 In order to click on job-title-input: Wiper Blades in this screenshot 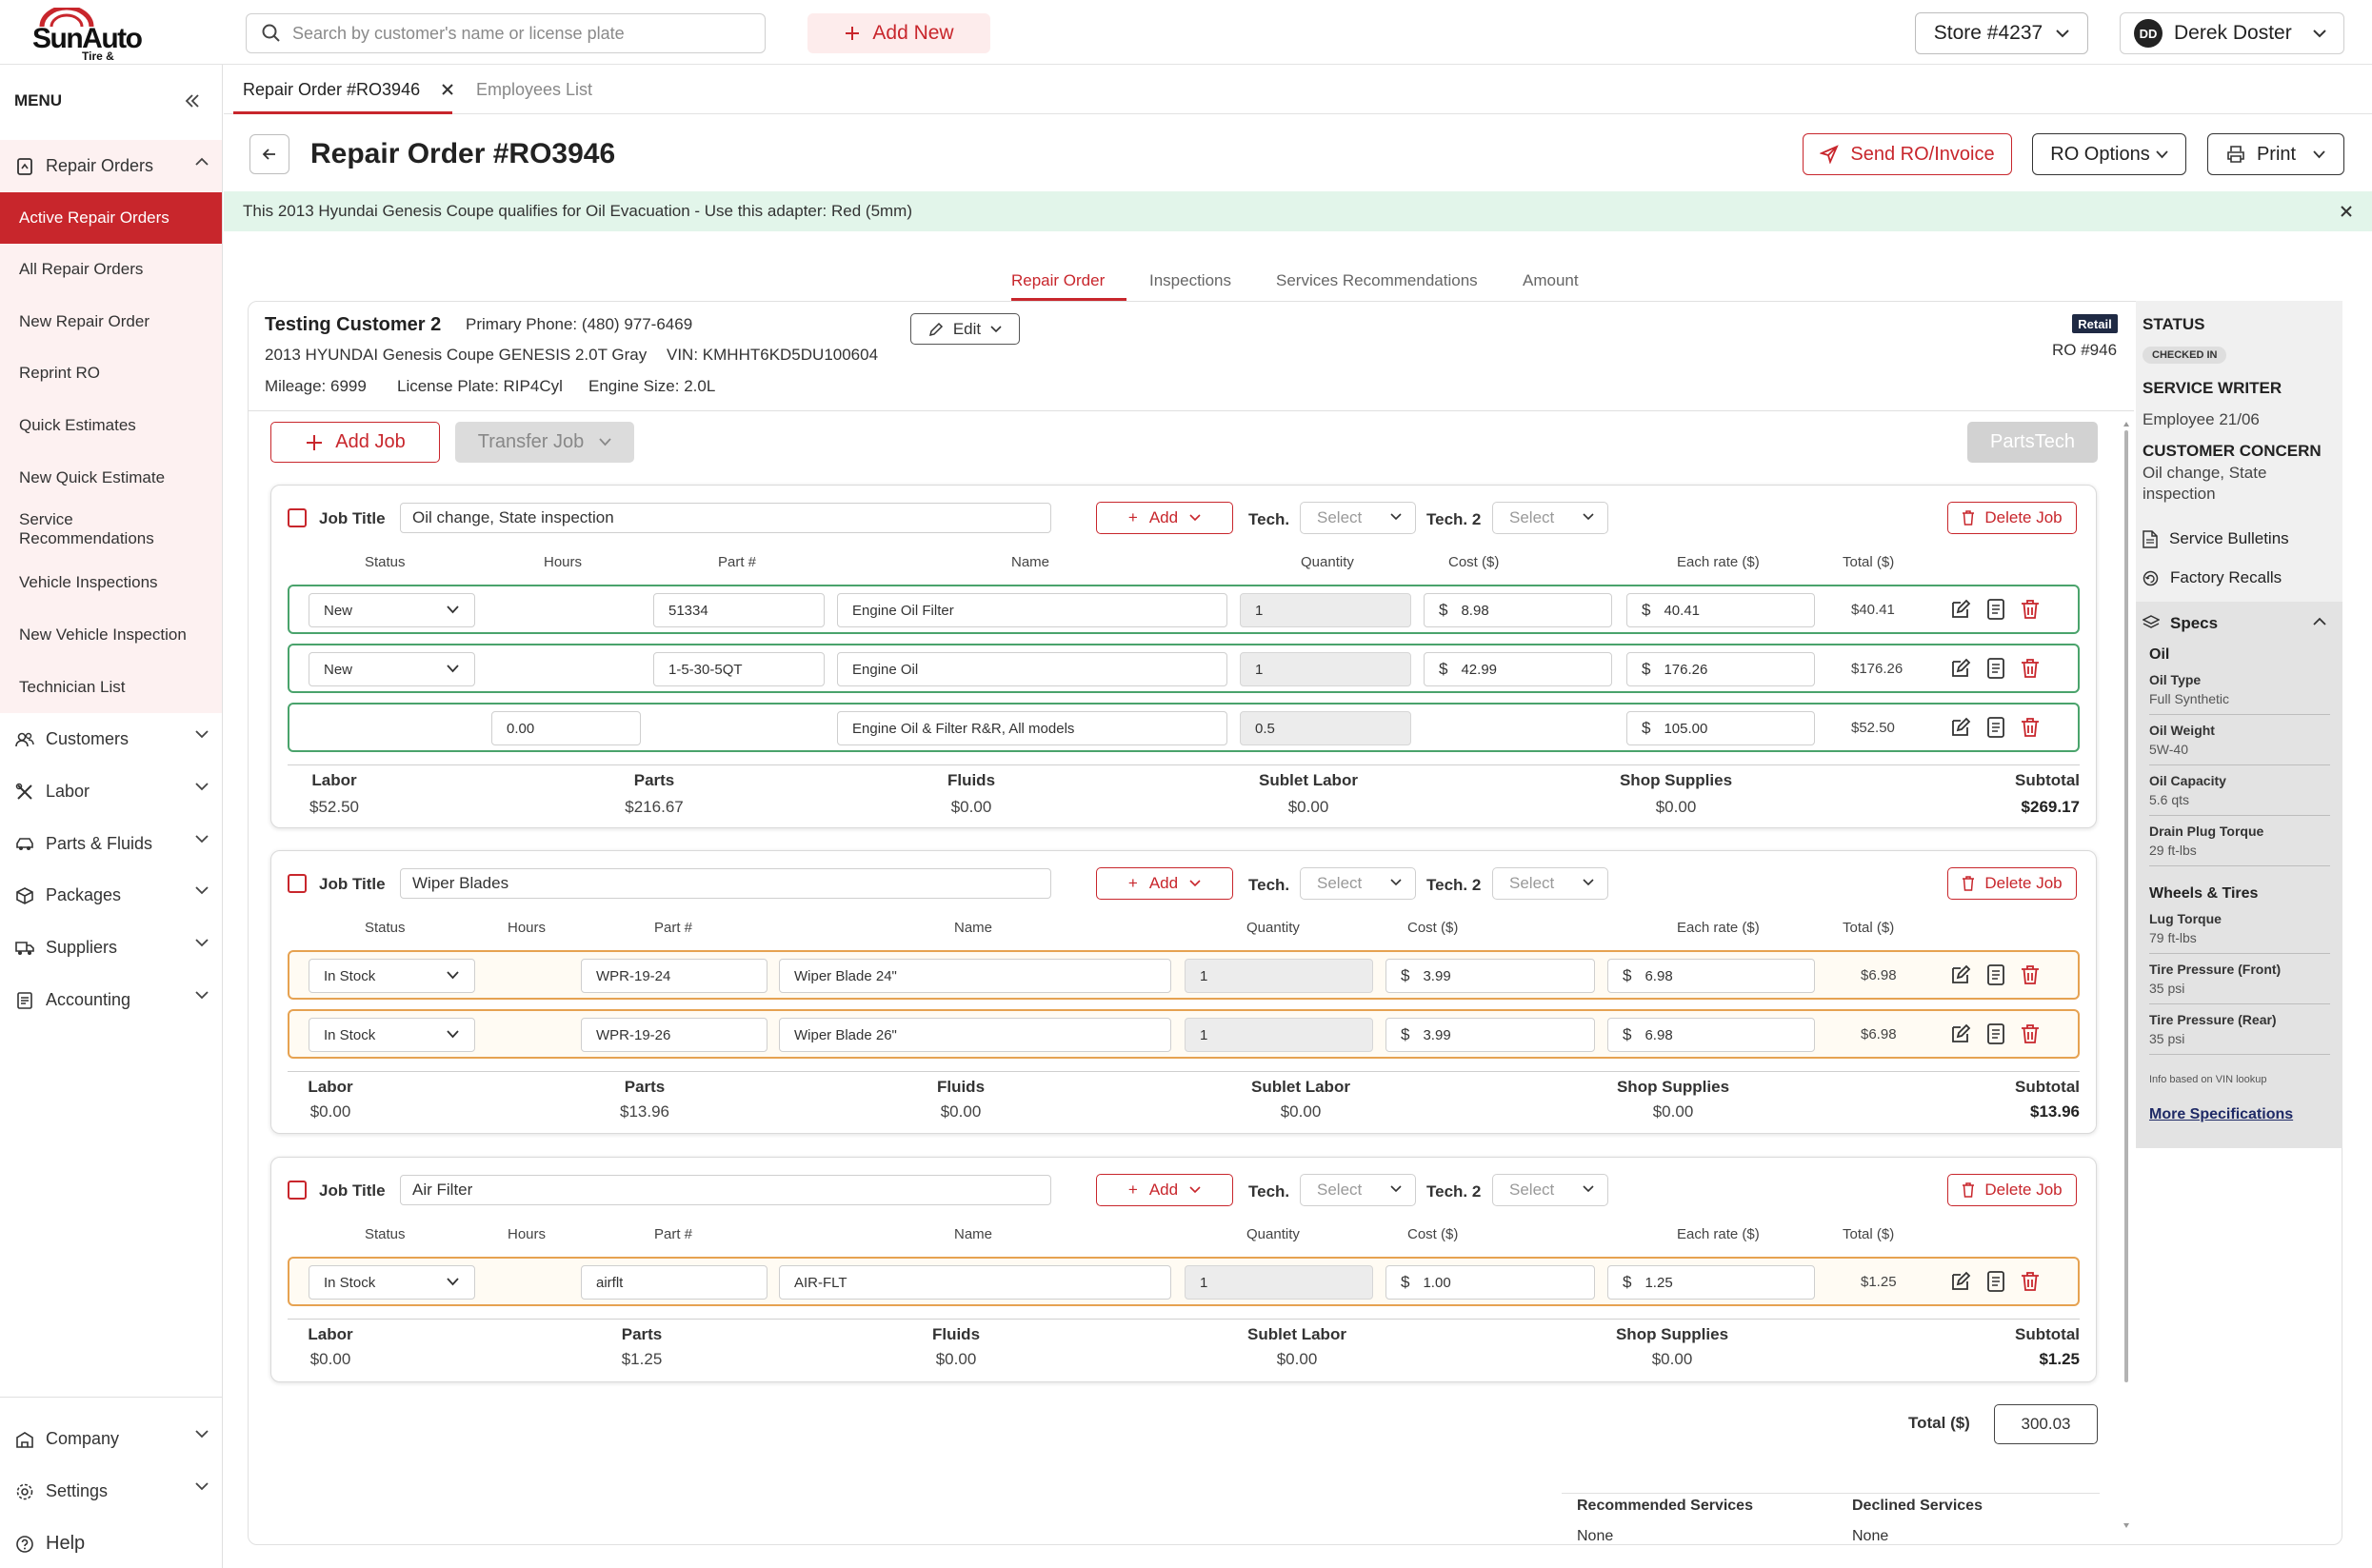, I will do `click(725, 884)`.